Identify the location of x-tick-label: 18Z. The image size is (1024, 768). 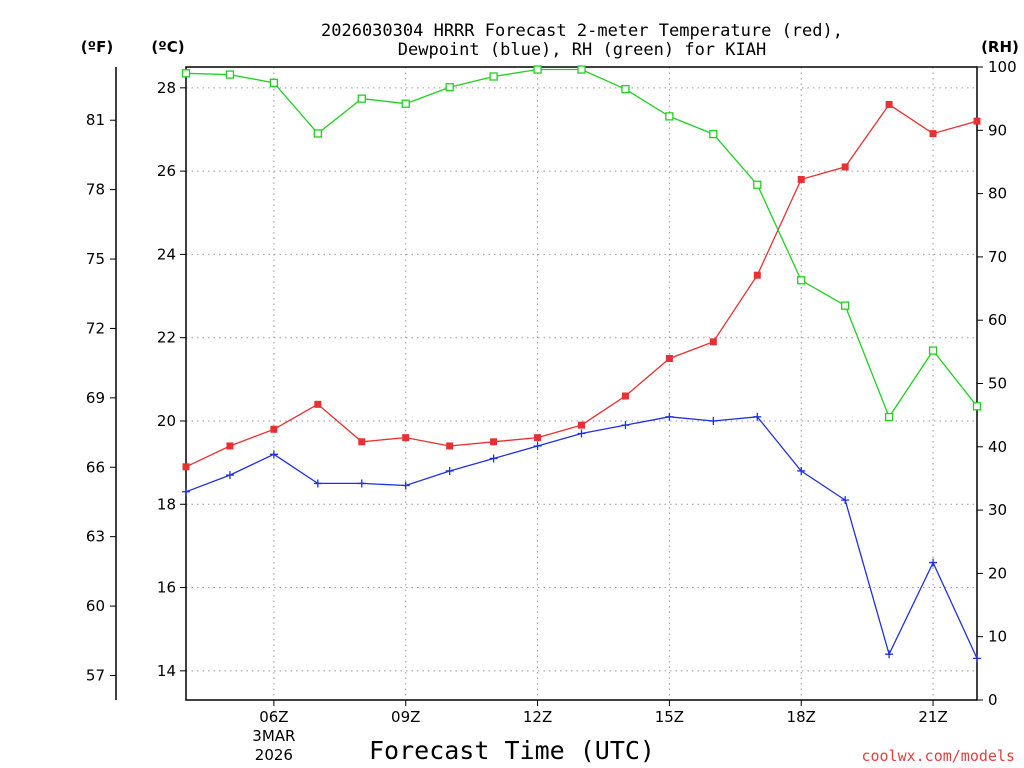
(801, 717).